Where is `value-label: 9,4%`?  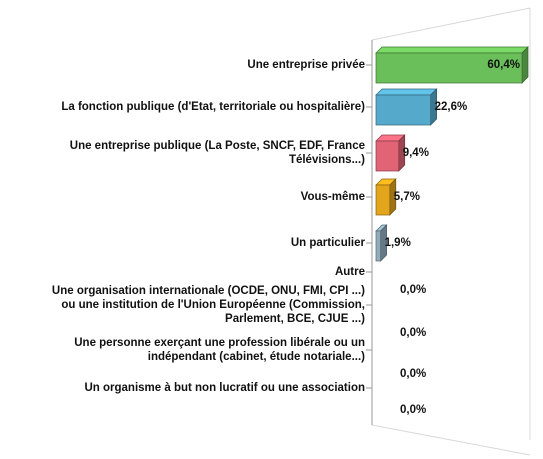
value-label: 9,4% is located at coordinates (416, 153).